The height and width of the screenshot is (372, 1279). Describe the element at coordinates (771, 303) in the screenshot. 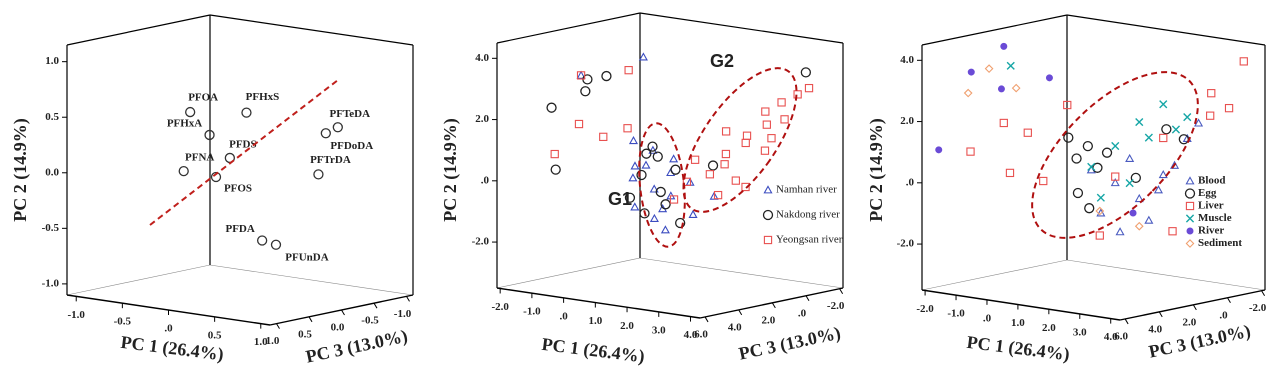

I see `z-axis` at that location.